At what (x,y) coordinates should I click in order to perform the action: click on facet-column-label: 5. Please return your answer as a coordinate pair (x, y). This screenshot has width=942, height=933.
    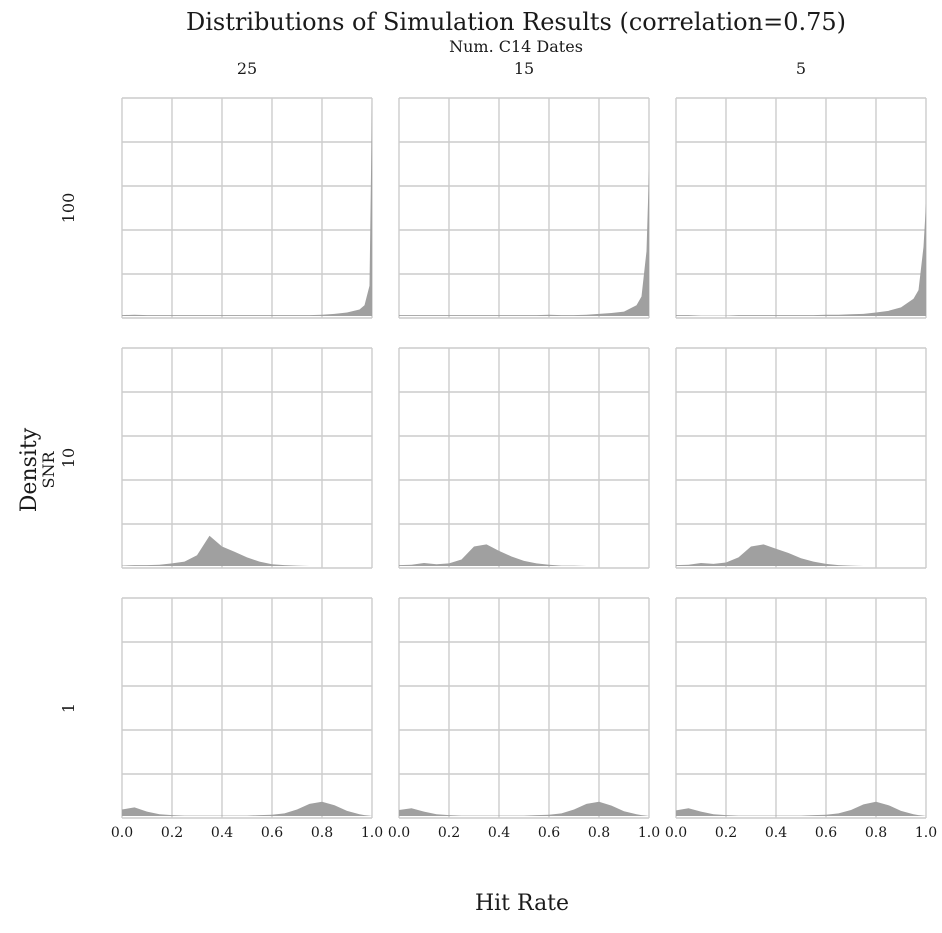
    Looking at the image, I should click on (801, 68).